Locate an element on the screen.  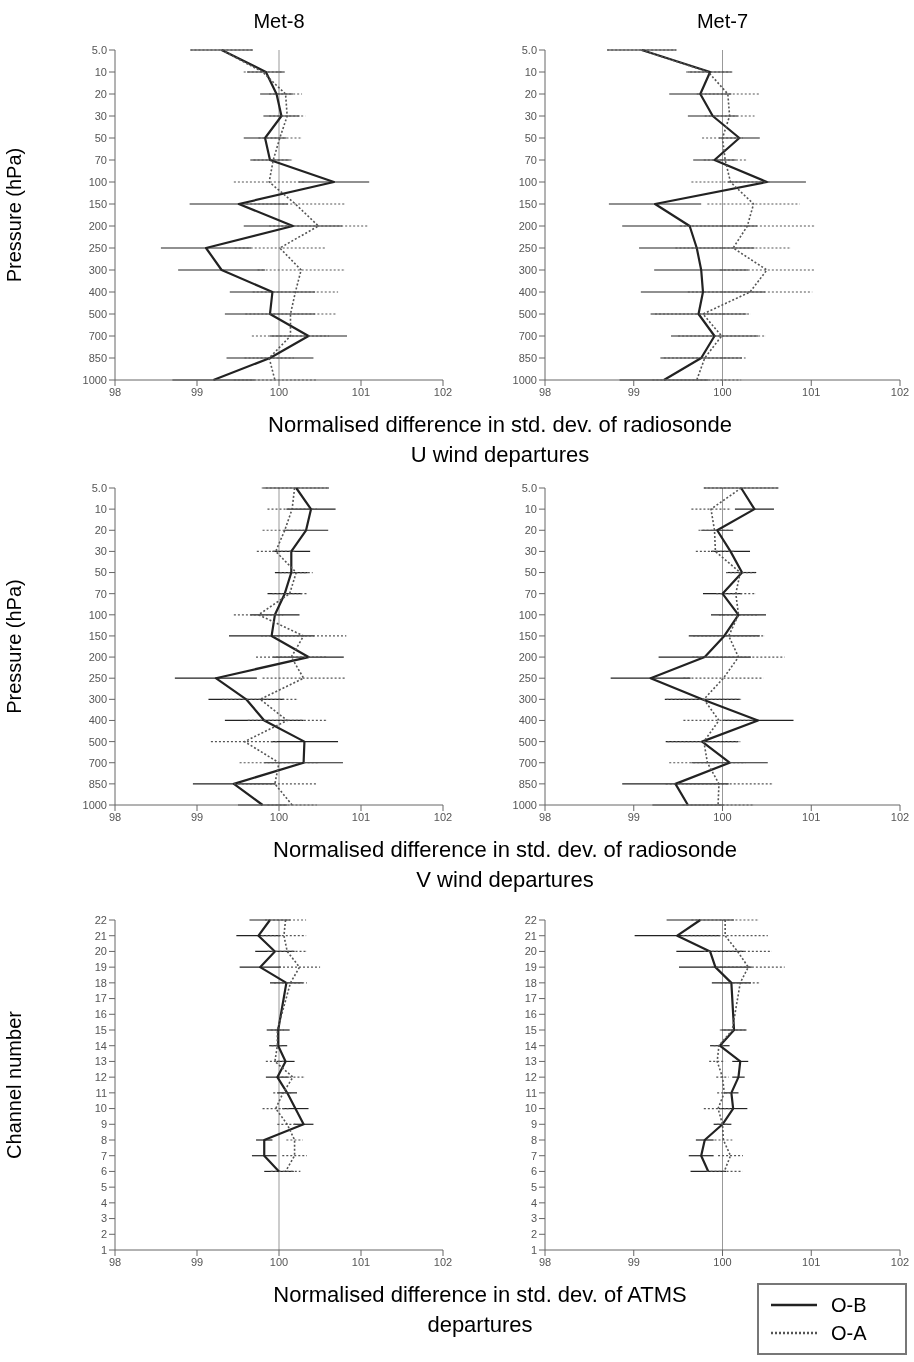
y-tick-label: 3 is located at coordinates (533, 1218).